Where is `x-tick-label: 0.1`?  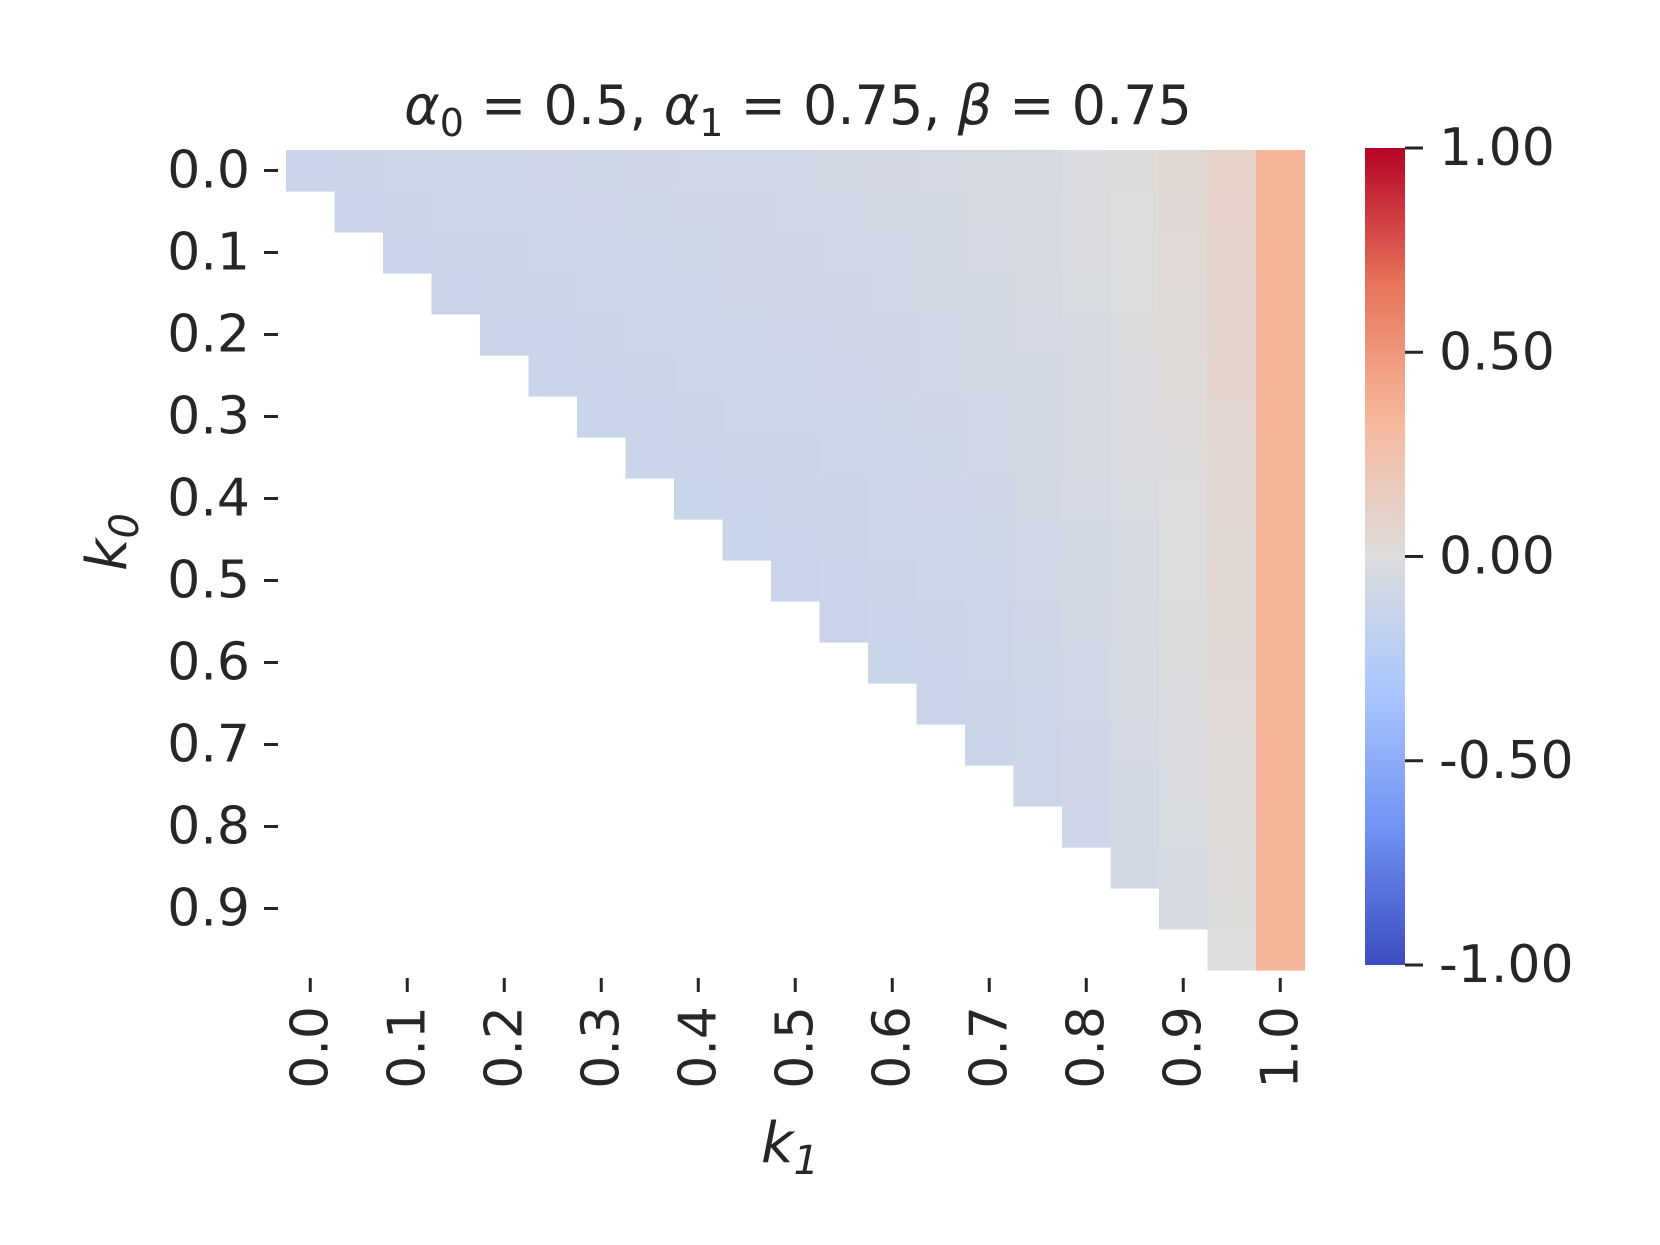 x-tick-label: 0.1 is located at coordinates (407, 1047).